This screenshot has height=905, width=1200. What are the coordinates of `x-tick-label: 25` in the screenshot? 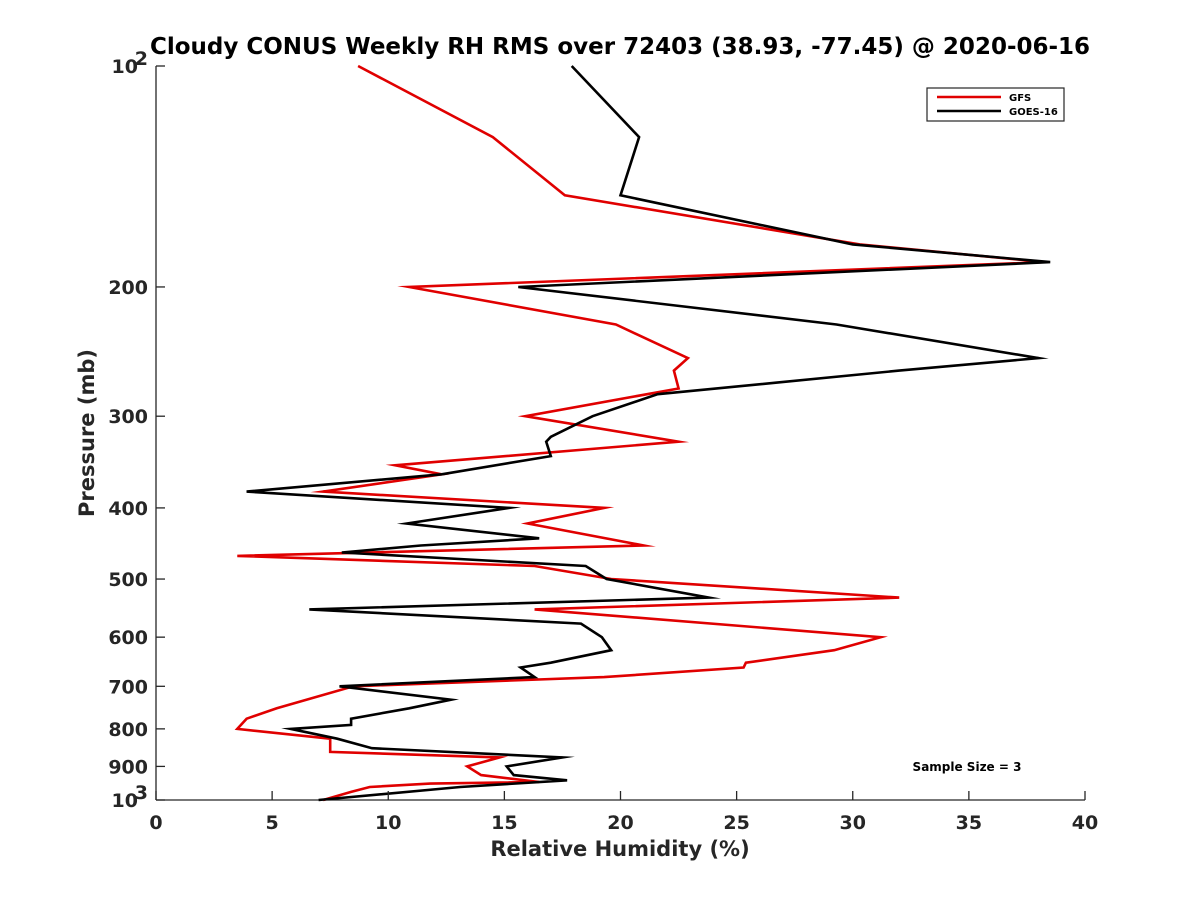 It's located at (736, 823).